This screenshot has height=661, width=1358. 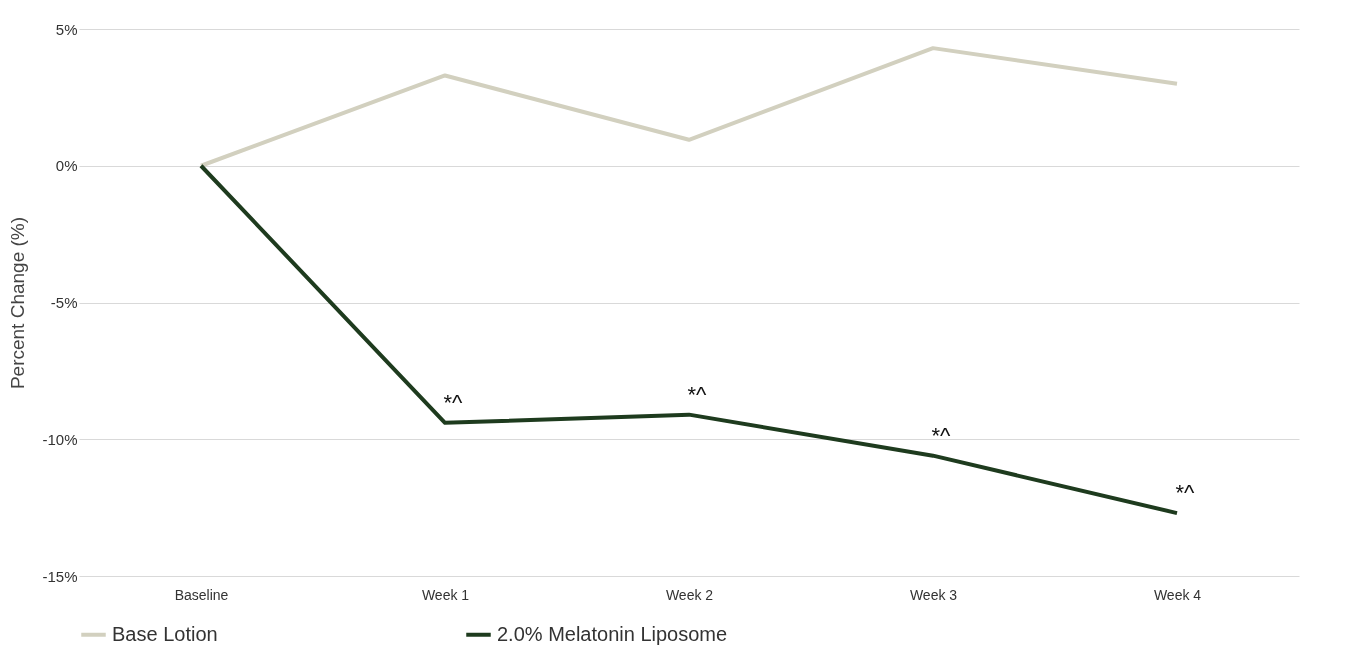 I want to click on y-tick-label: 0%, so click(x=66, y=166).